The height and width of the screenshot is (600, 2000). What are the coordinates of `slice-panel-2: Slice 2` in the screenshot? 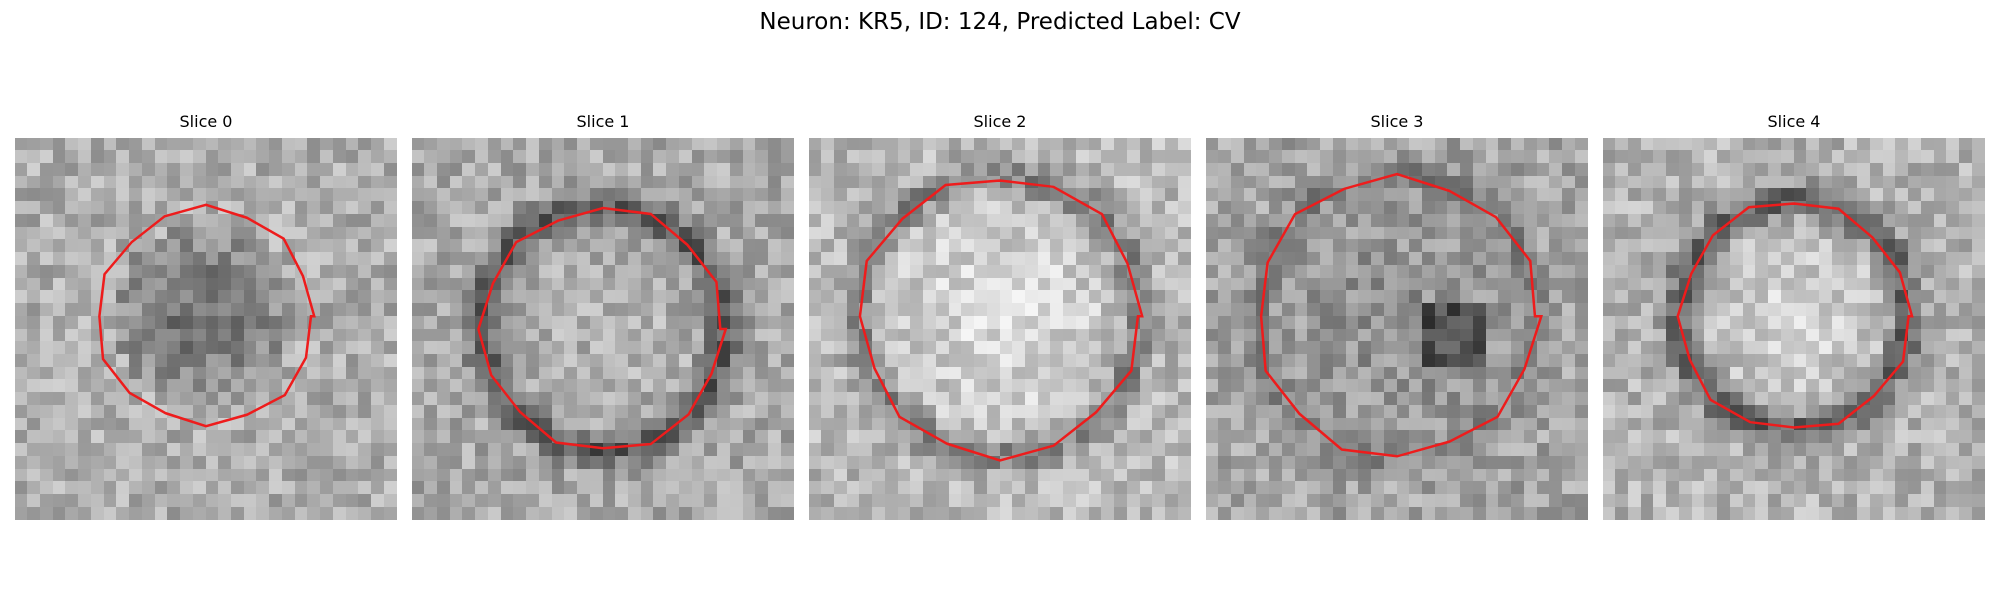 It's located at (1000, 316).